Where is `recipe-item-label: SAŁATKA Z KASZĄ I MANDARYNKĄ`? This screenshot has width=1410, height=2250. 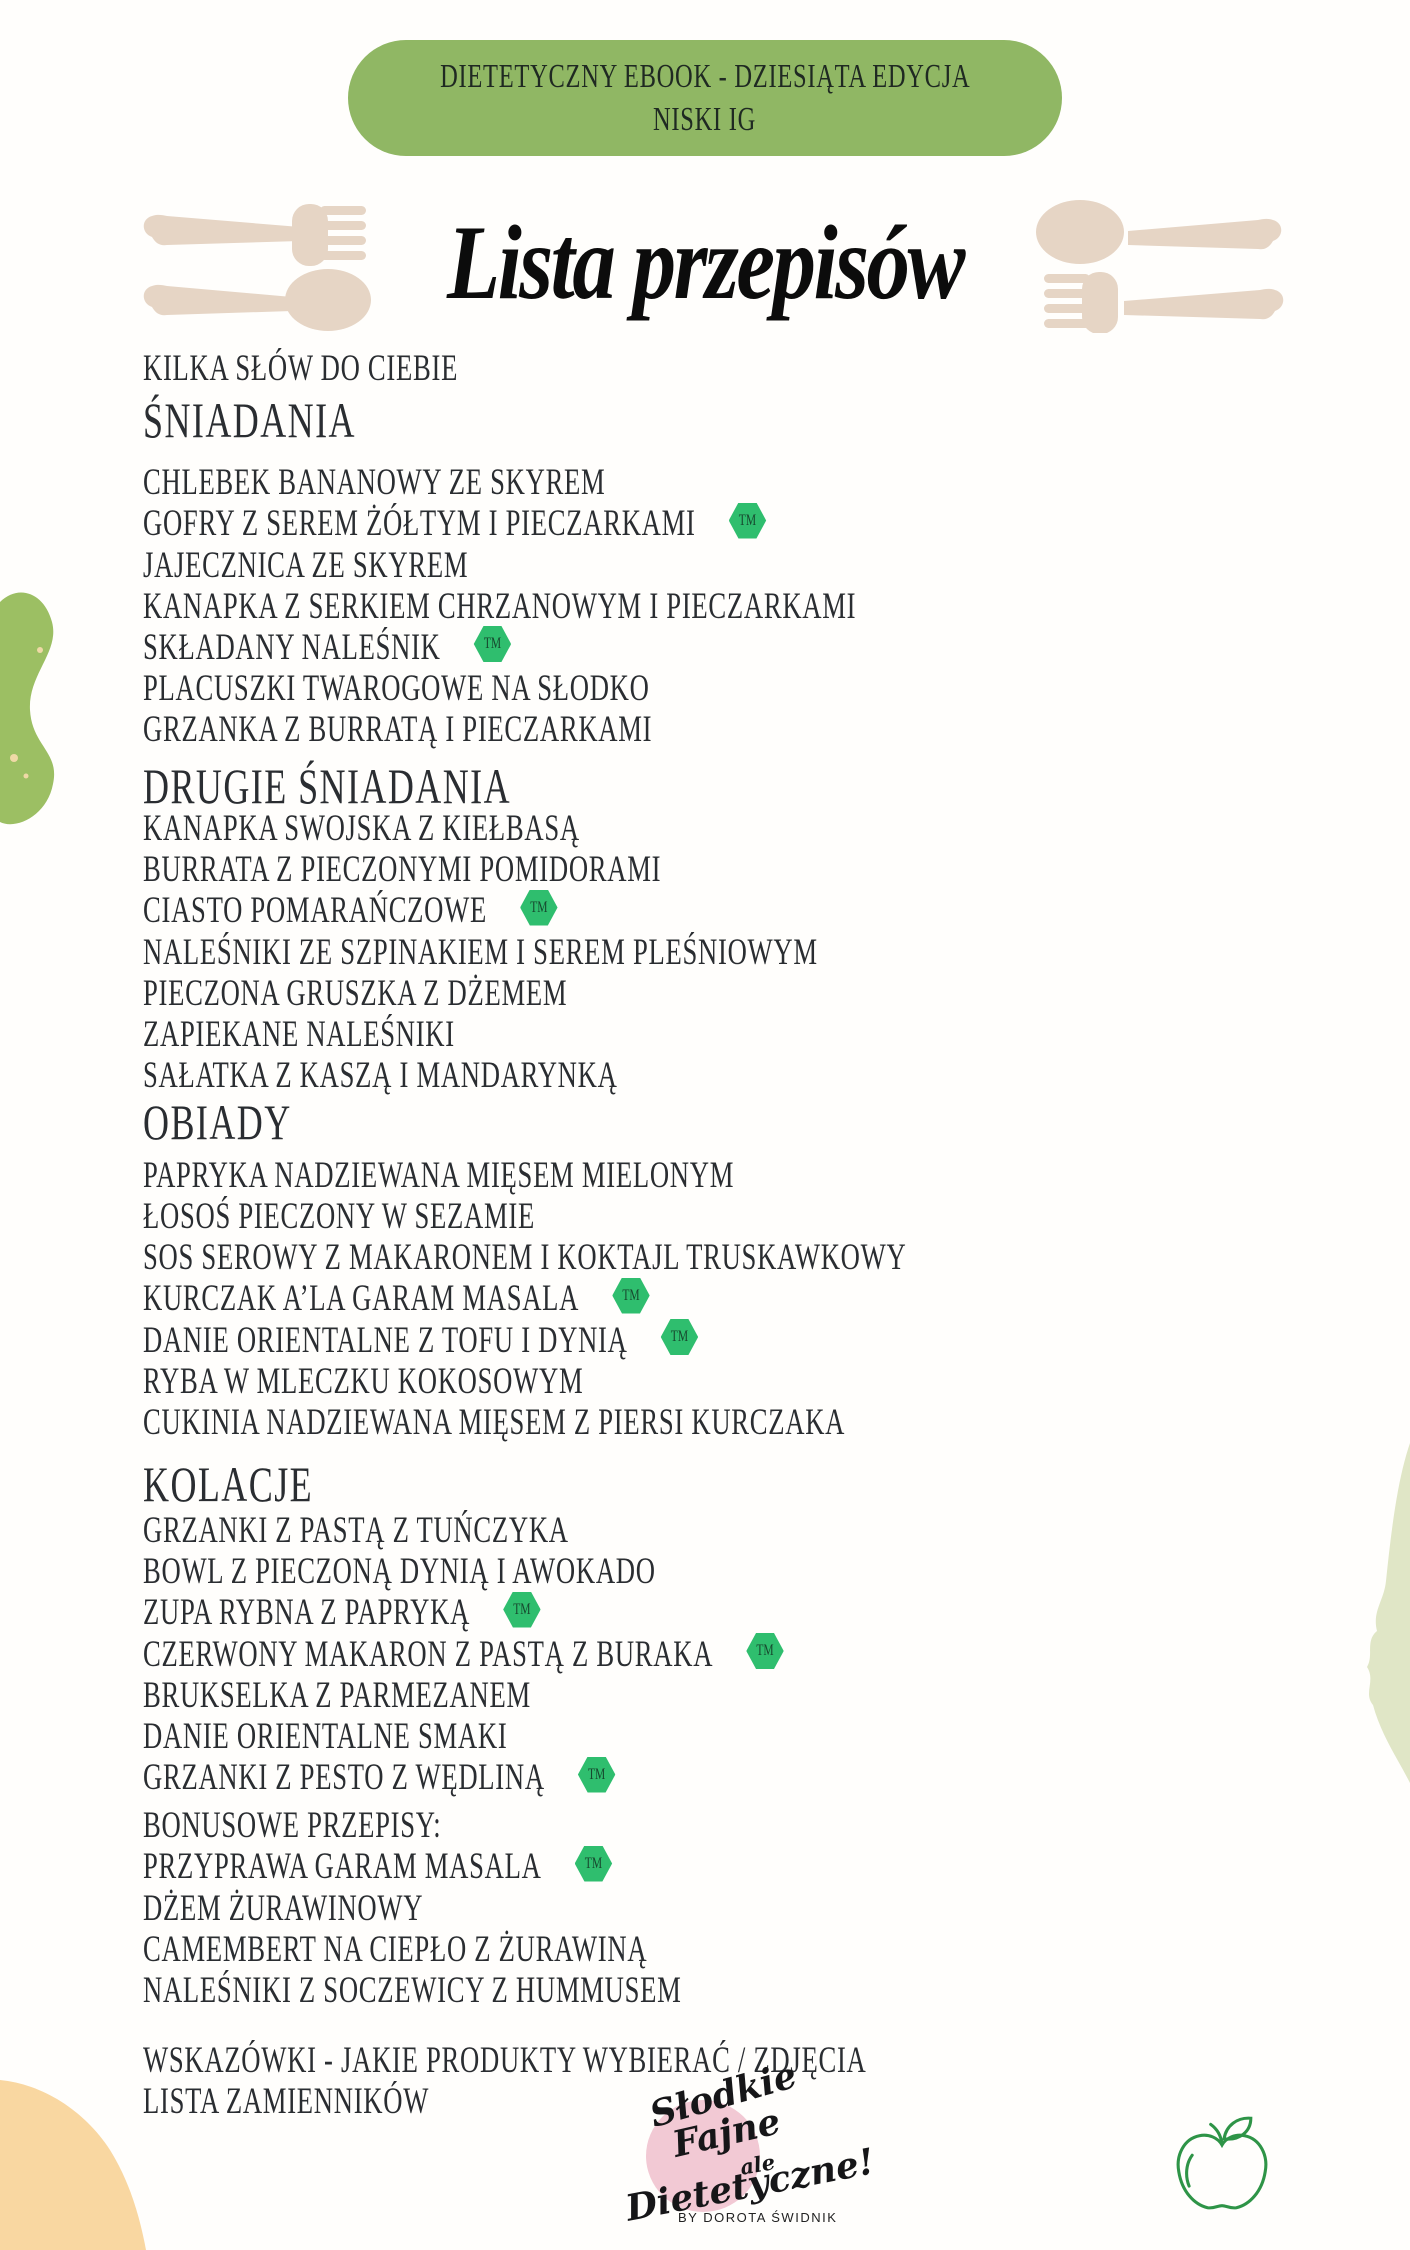 recipe-item-label: SAŁATKA Z KASZĄ I MANDARYNKĄ is located at coordinates (380, 1075).